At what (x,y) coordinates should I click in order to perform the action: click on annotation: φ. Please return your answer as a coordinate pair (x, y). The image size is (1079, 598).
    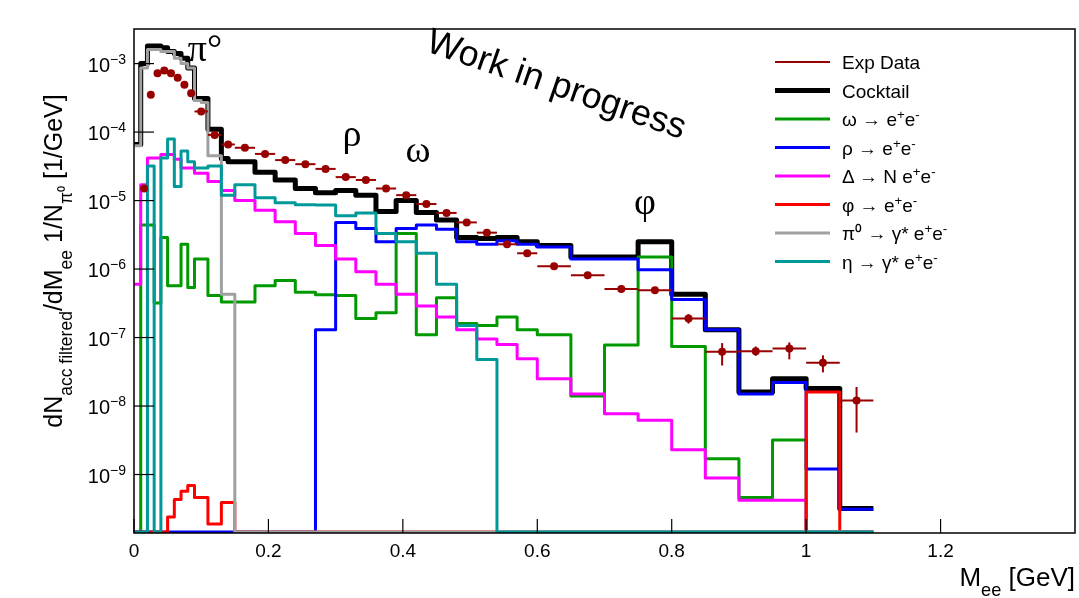
    Looking at the image, I should click on (645, 200).